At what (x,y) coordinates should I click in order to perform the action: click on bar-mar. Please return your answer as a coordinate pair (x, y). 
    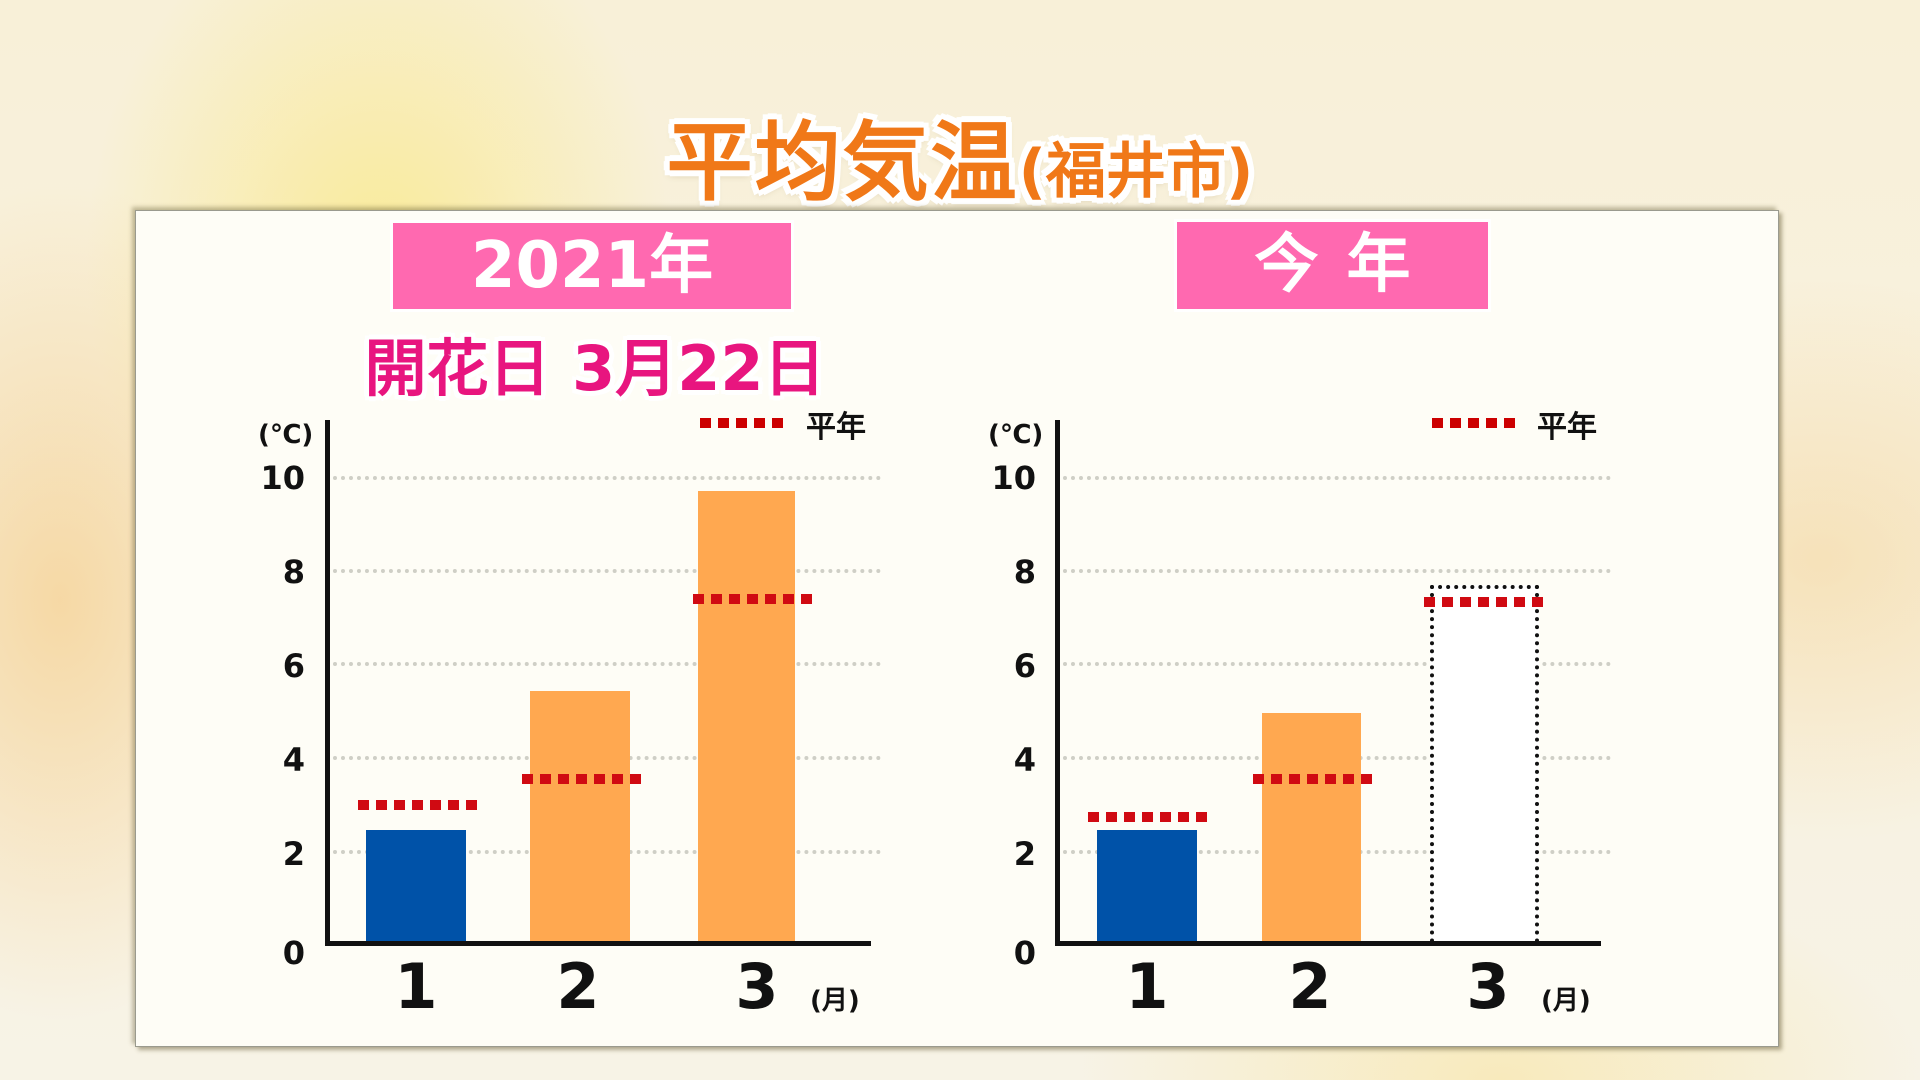
    Looking at the image, I should click on (746, 717).